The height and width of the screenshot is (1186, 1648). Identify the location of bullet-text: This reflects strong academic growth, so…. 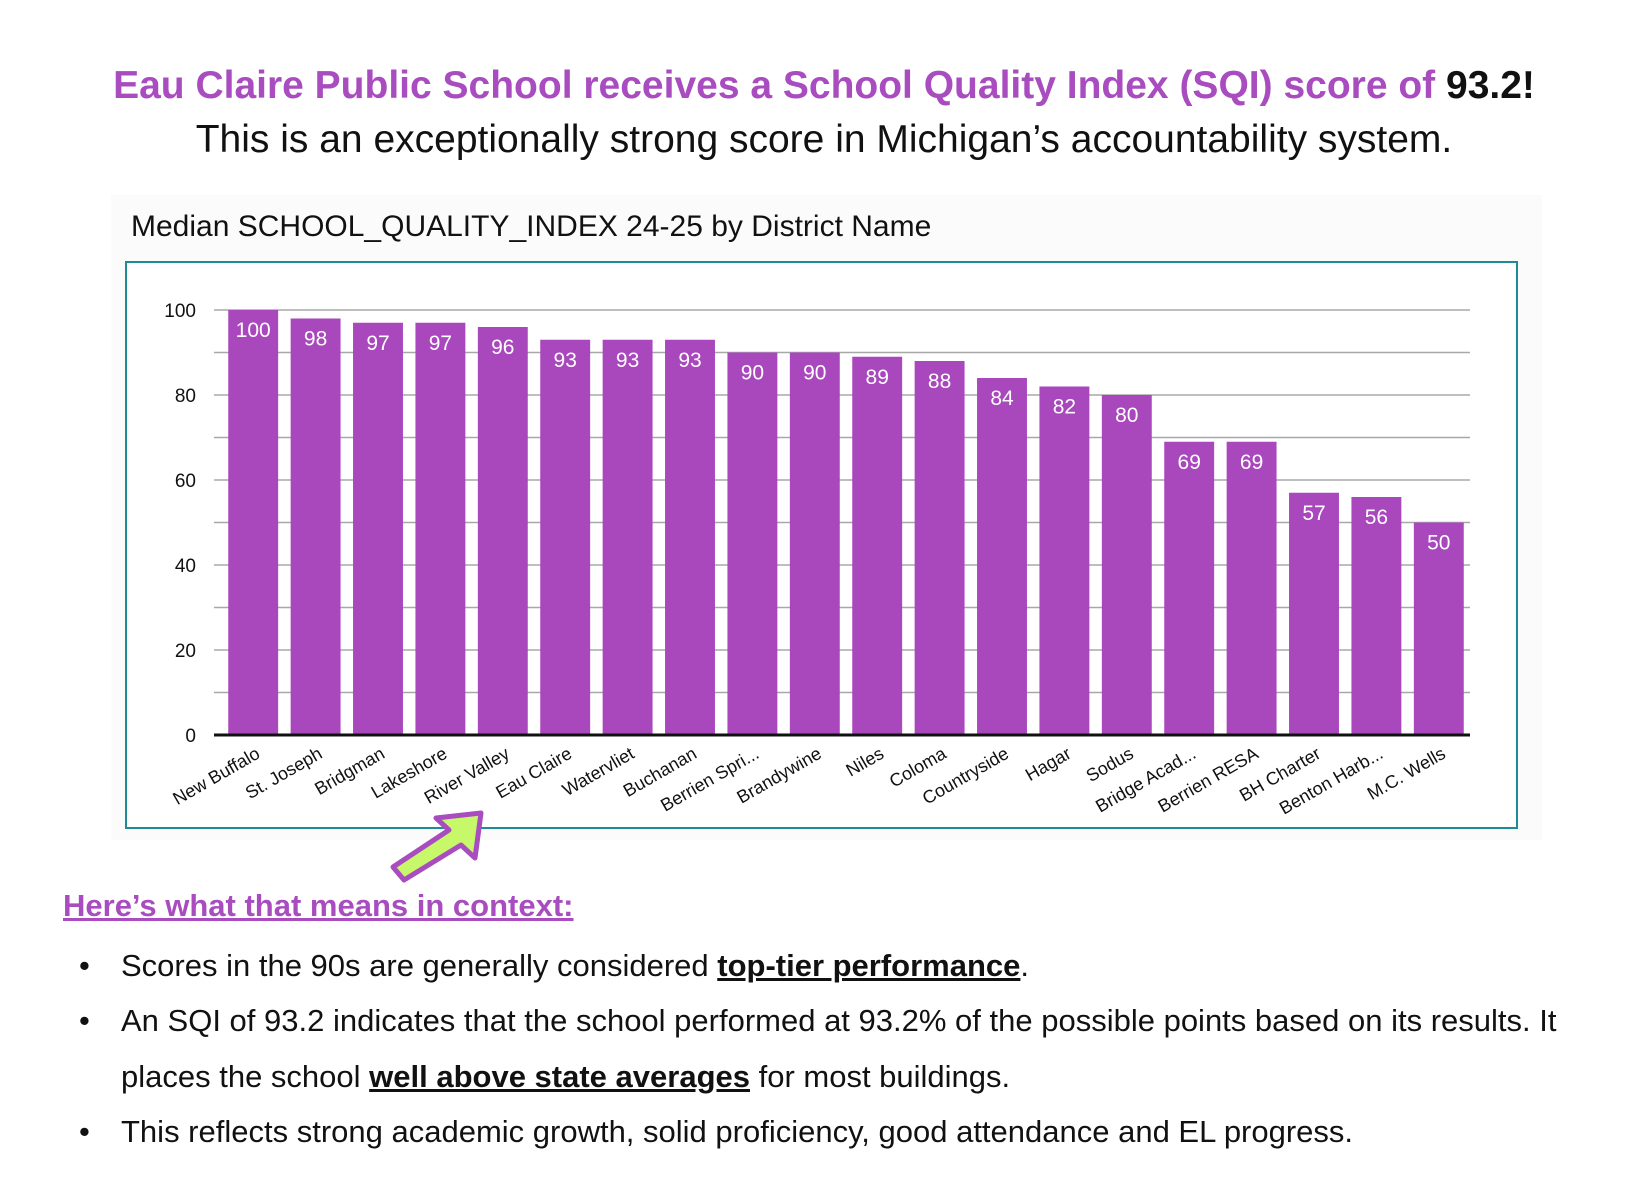
(737, 1131).